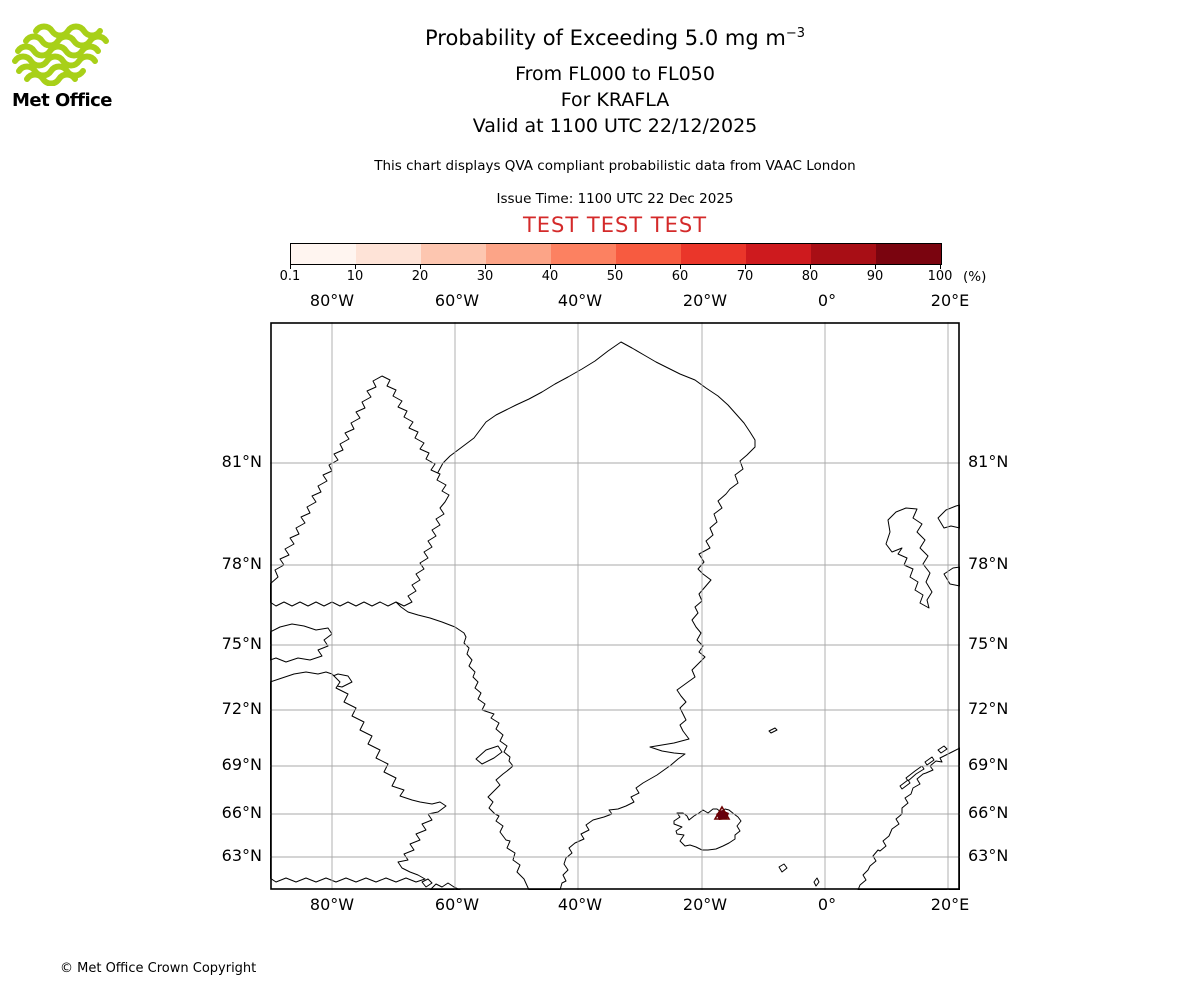 The height and width of the screenshot is (1000, 1200). I want to click on lat-label-left: 63°N, so click(241, 855).